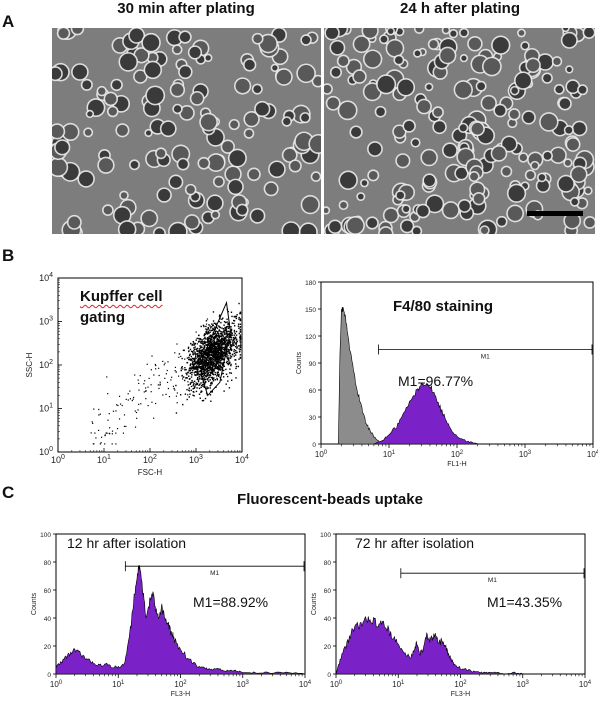 This screenshot has width=600, height=701. What do you see at coordinates (460, 8) in the screenshot?
I see `micrograph-title-24h: 24 h after plating` at bounding box center [460, 8].